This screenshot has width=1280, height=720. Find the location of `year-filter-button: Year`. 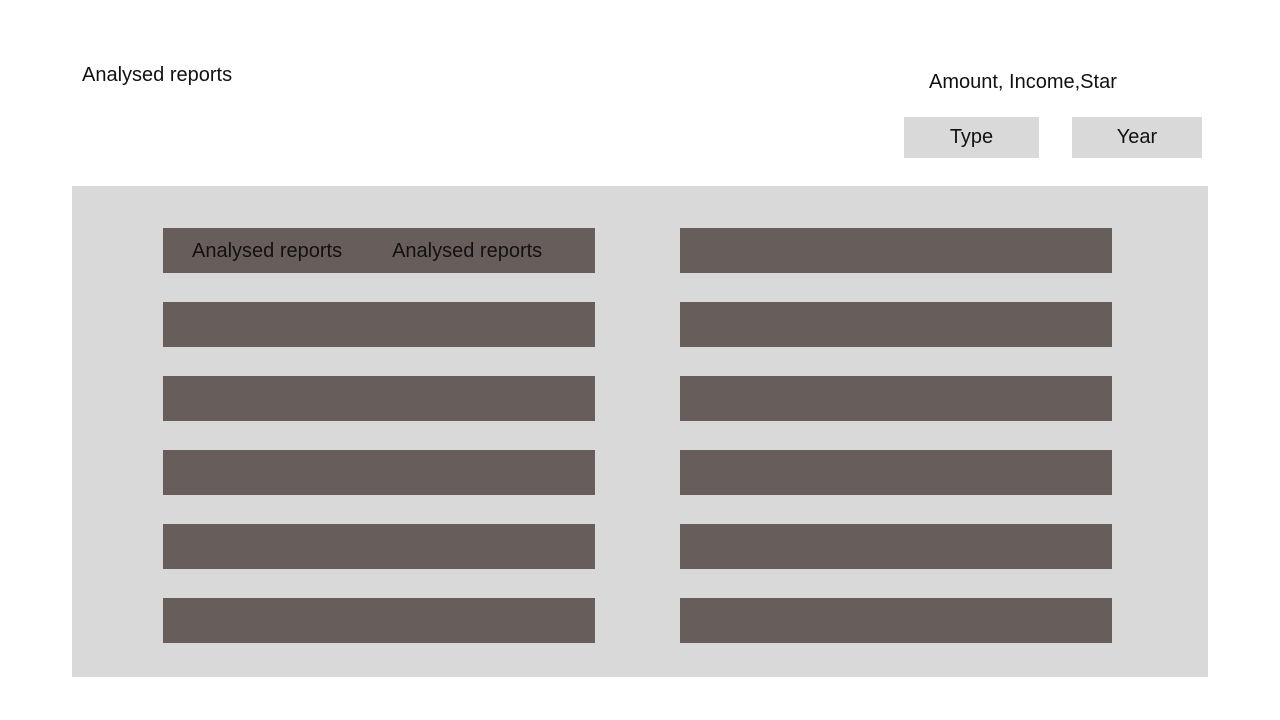

year-filter-button: Year is located at coordinates (1137, 137).